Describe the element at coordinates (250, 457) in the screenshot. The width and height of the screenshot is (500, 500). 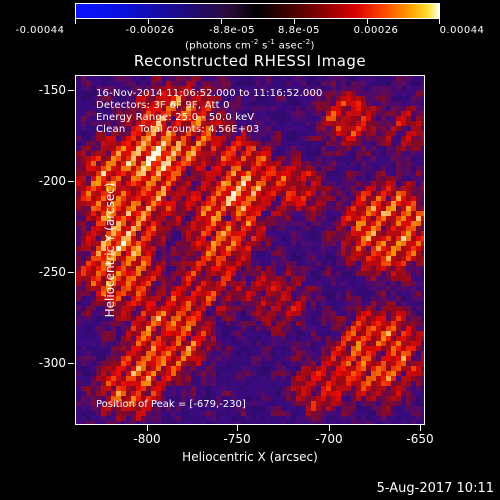
I see `x-axis-label: Heliocentric X (arcsec)` at that location.